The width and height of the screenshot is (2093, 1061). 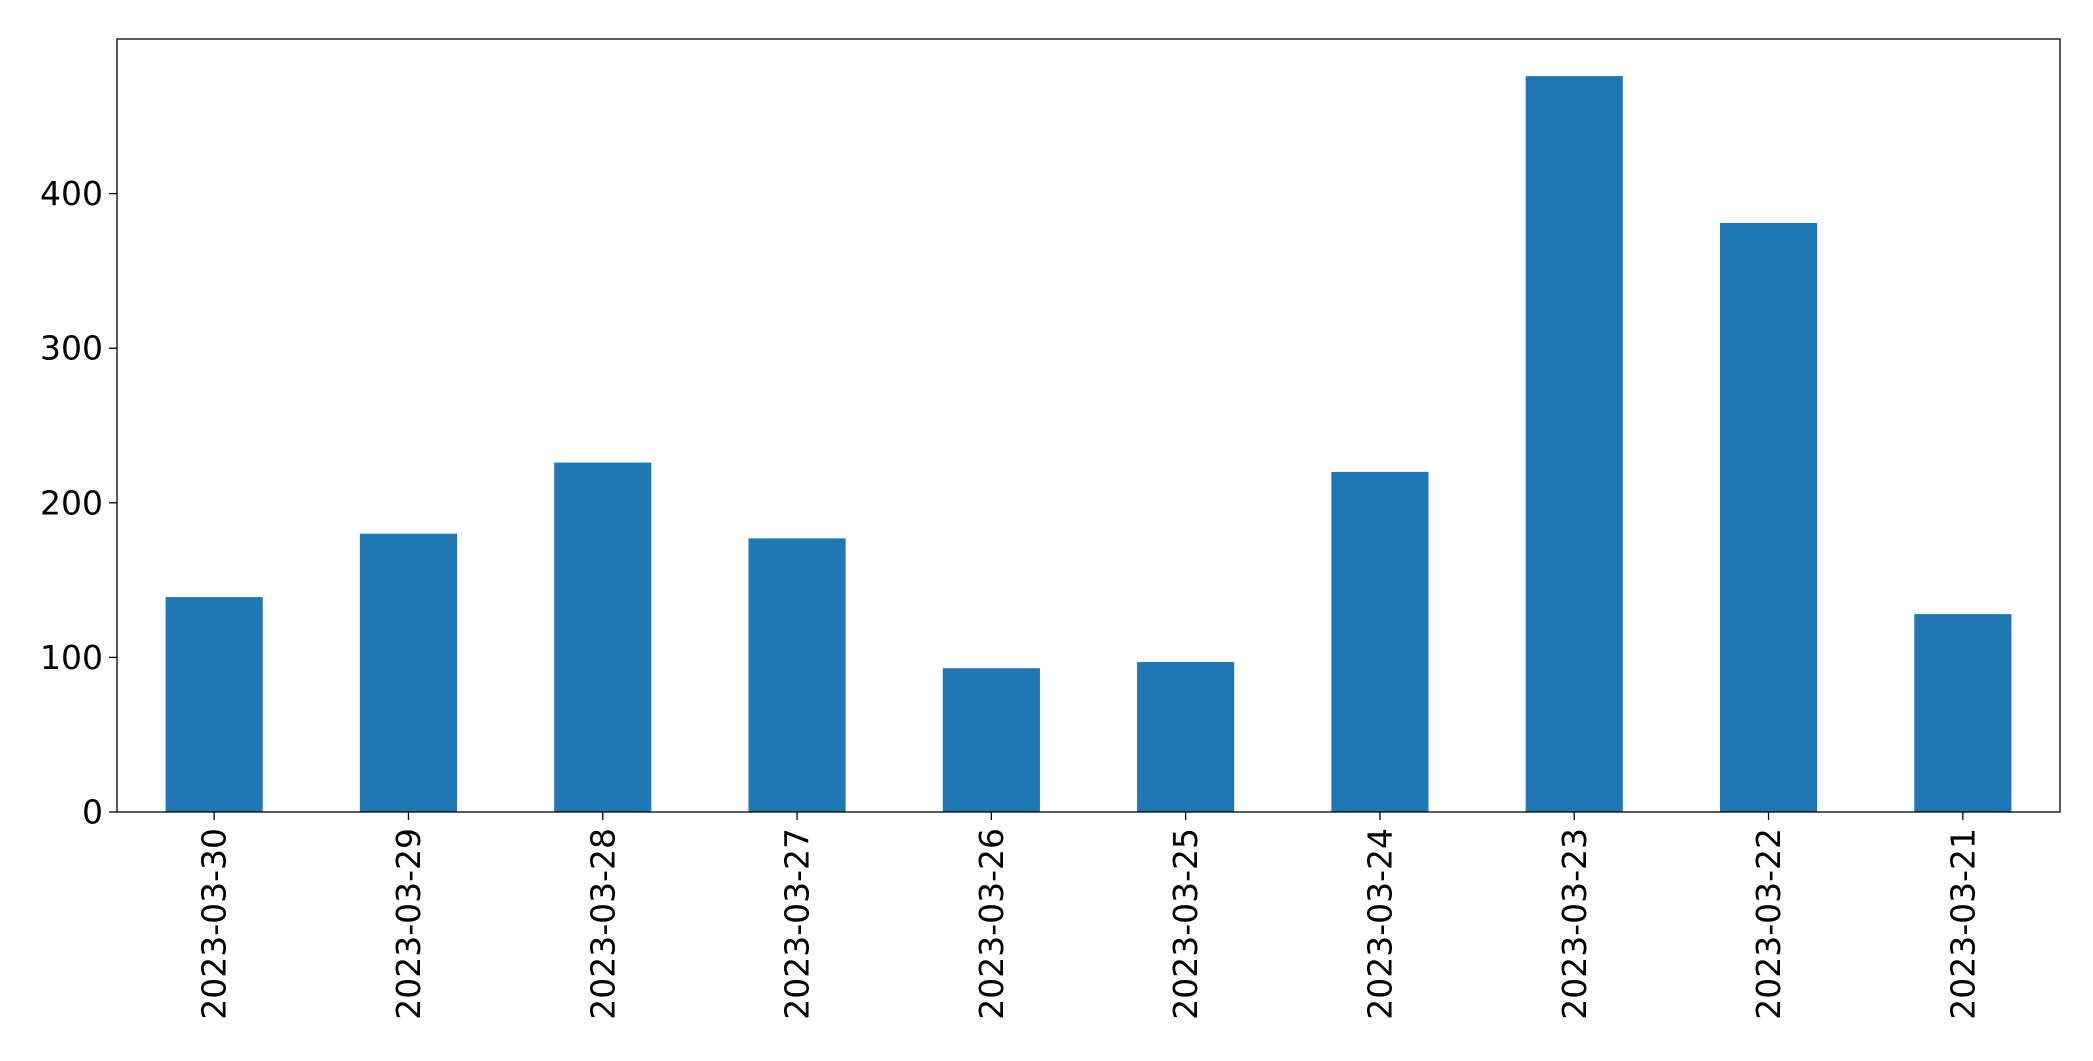 What do you see at coordinates (1379, 924) in the screenshot?
I see `x-tick-label: 2023-03-24` at bounding box center [1379, 924].